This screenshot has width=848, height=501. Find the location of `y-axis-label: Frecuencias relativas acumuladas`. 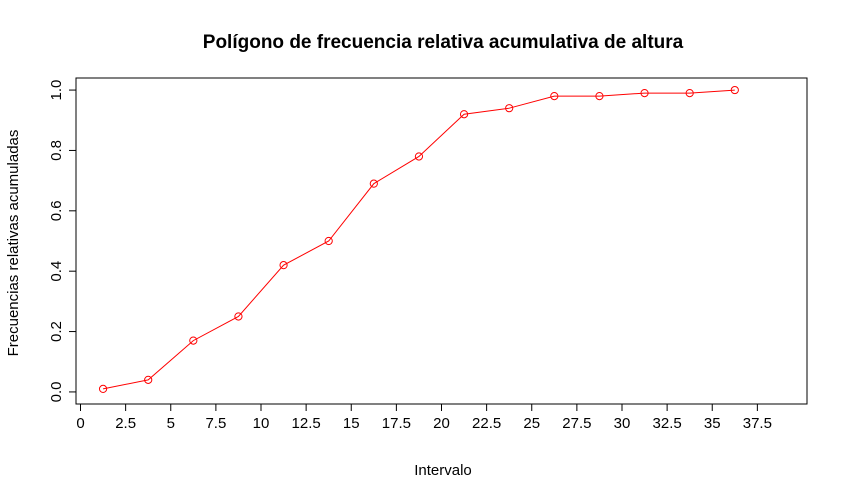

y-axis-label: Frecuencias relativas acumuladas is located at coordinates (13, 243).